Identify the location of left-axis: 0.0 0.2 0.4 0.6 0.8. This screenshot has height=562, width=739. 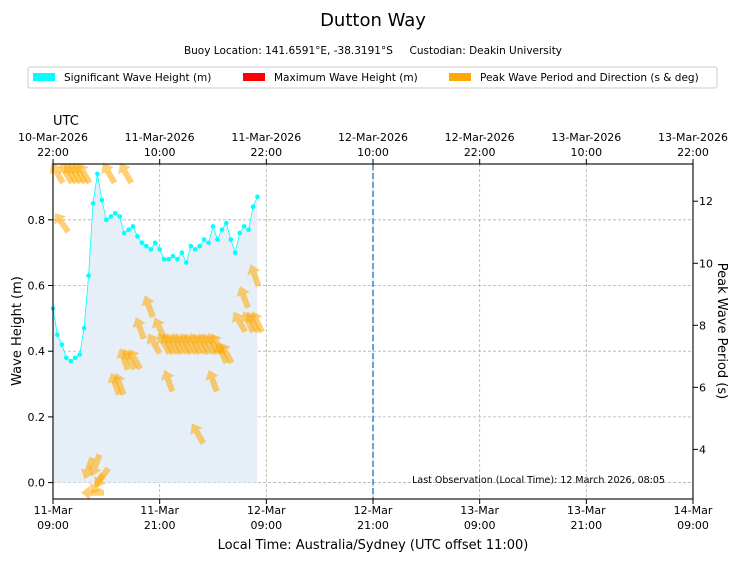
(40, 352).